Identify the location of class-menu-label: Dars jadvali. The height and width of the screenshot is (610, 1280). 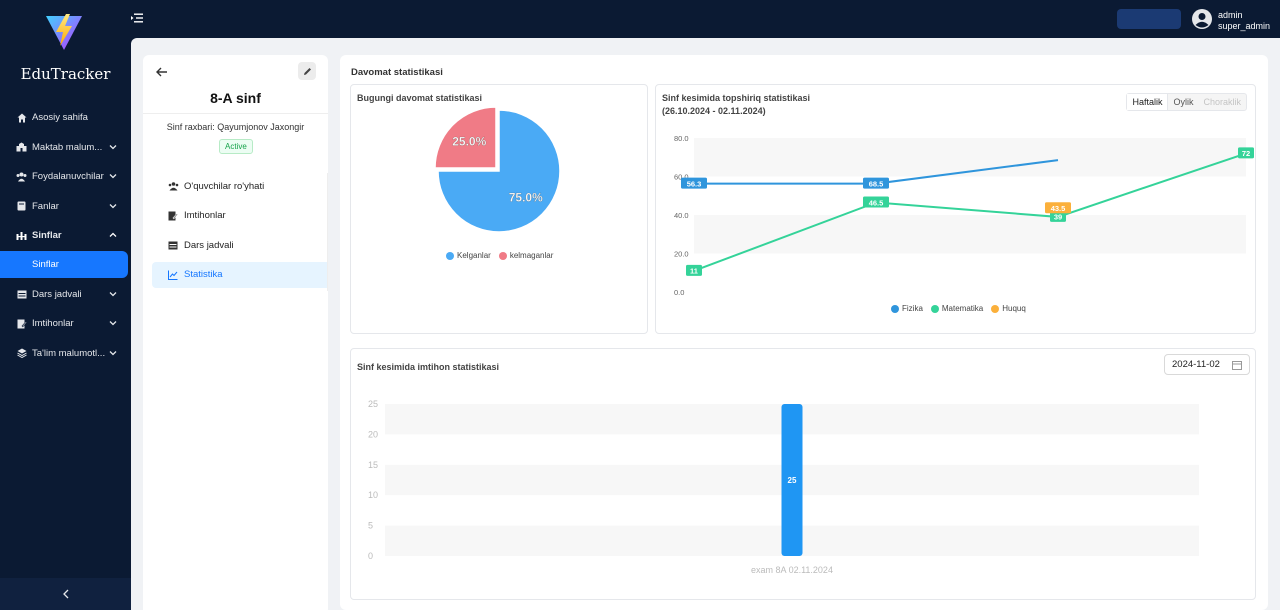
(209, 245).